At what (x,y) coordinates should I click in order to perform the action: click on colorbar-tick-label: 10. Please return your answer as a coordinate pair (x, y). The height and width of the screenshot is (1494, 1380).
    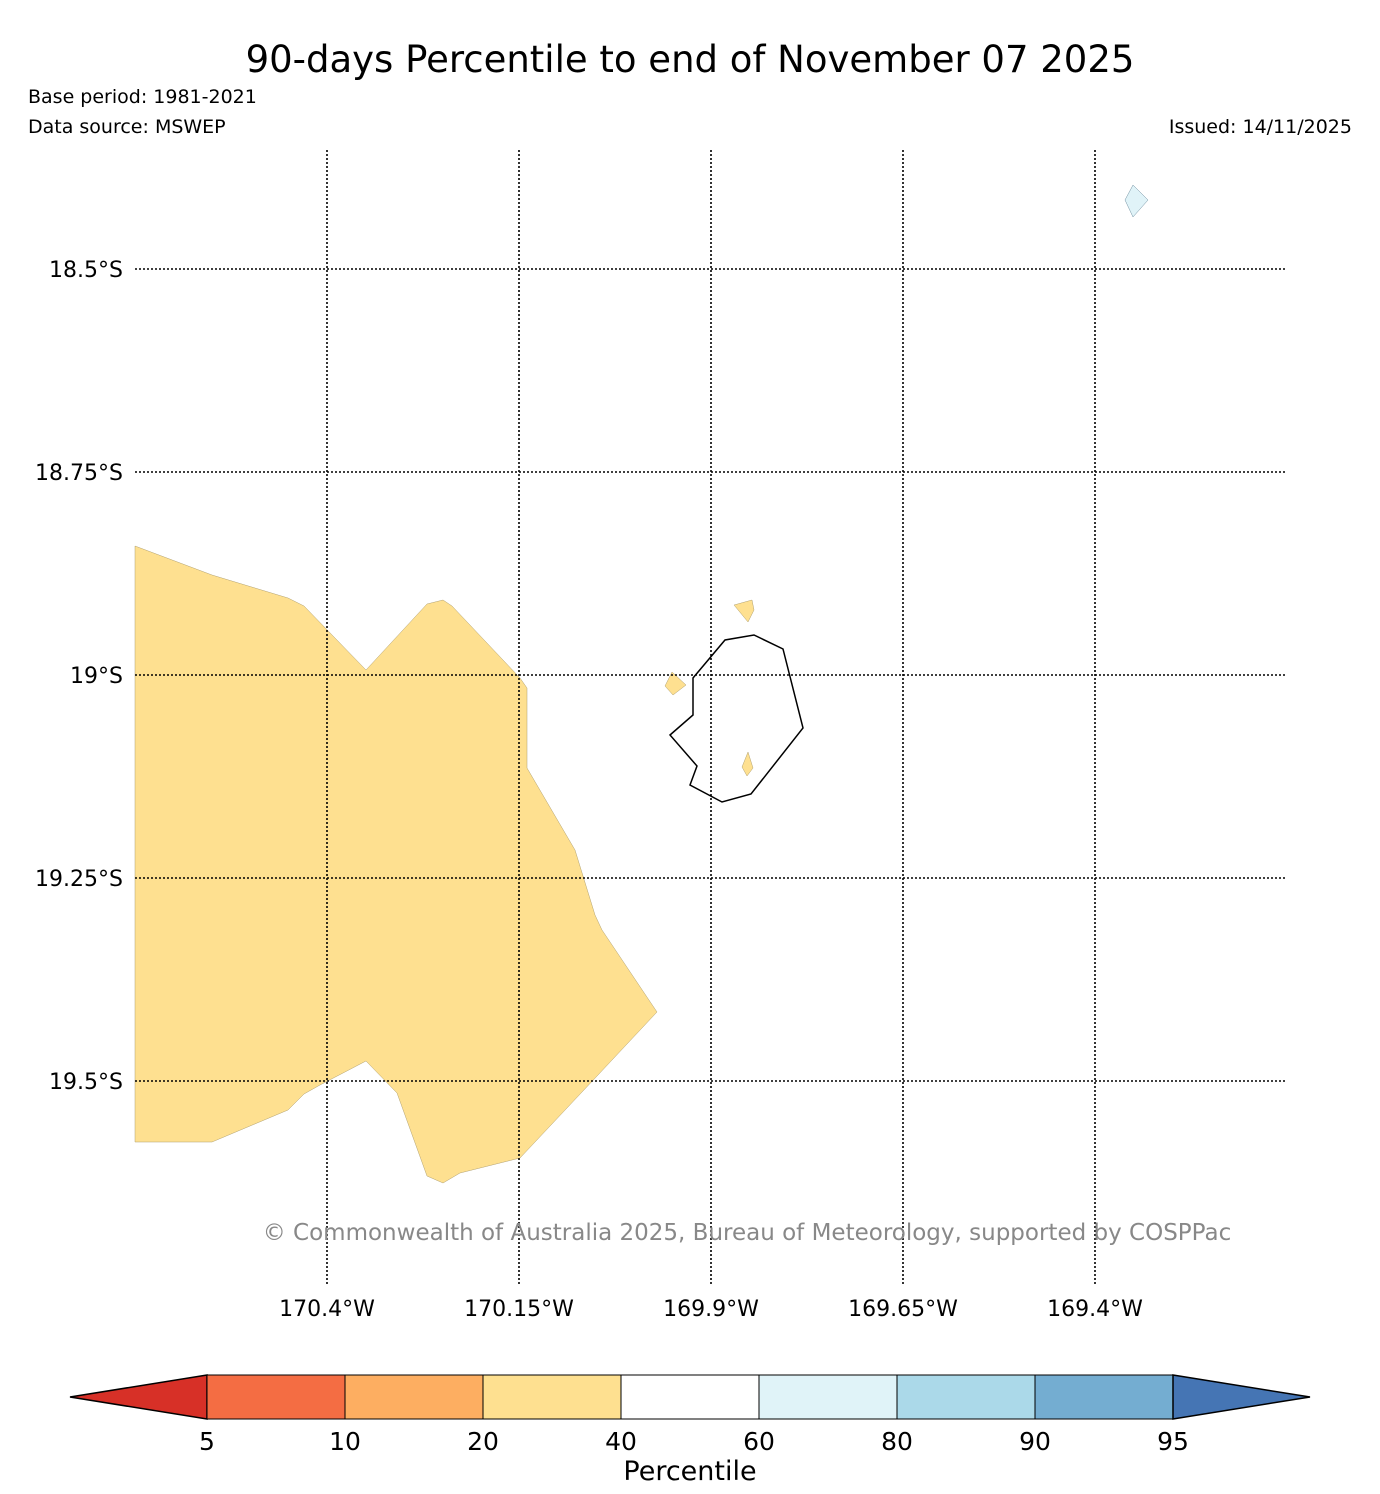
    Looking at the image, I should click on (345, 1441).